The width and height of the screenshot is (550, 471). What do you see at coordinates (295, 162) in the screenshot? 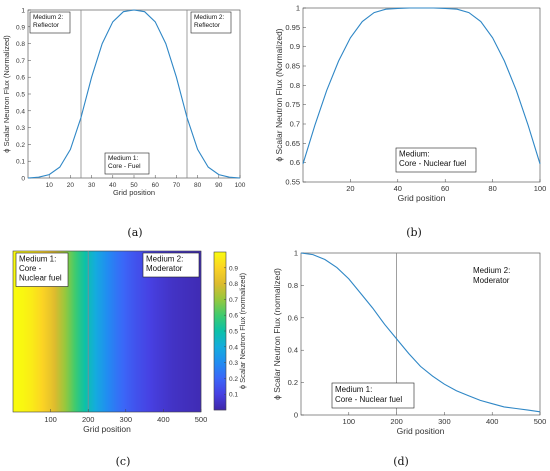
I see `y-tick-label-b: 0.6` at bounding box center [295, 162].